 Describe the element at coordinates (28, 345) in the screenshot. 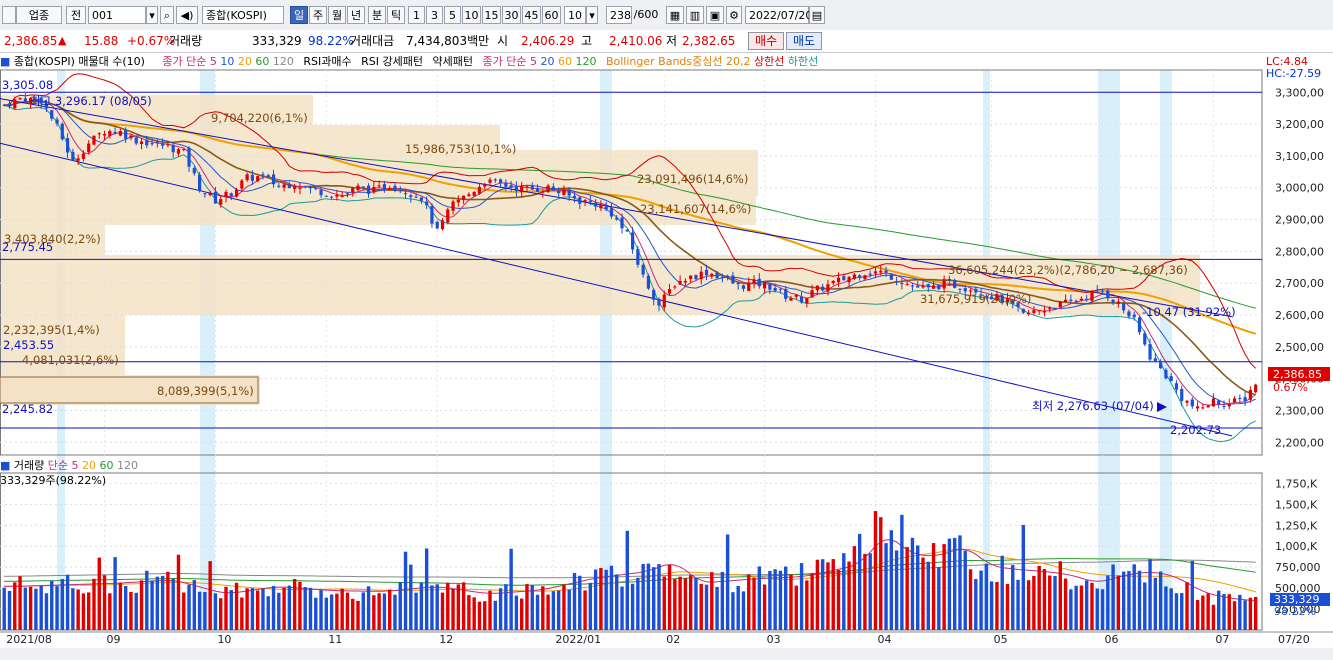

I see `label-2453: 2,453.55` at that location.